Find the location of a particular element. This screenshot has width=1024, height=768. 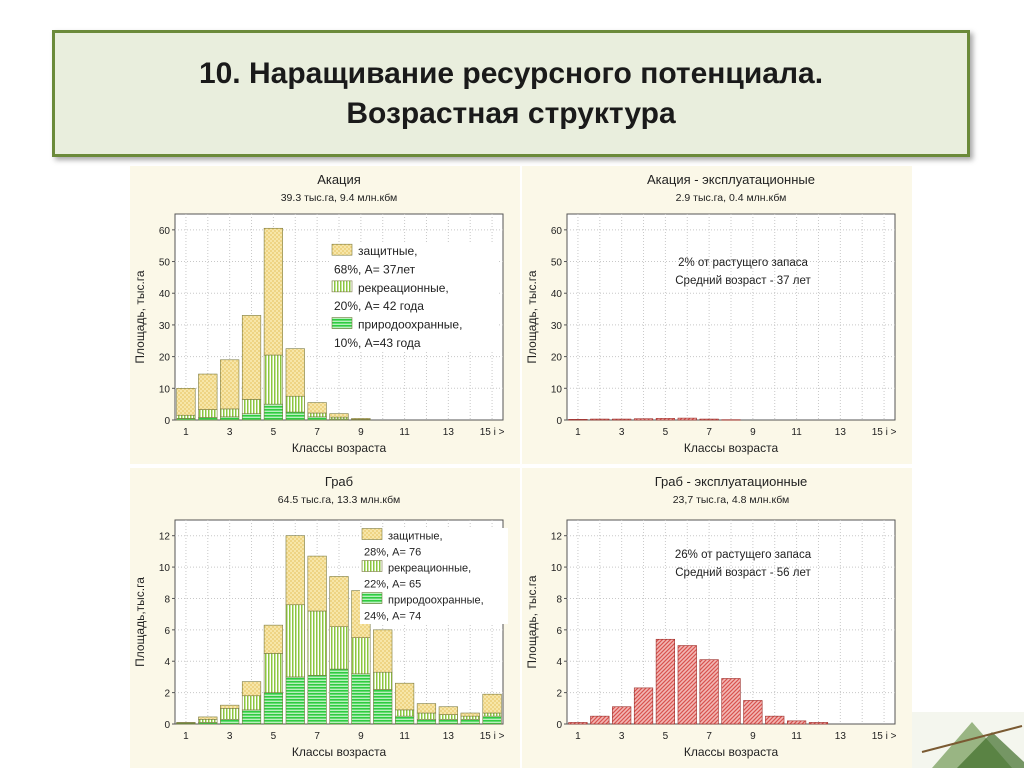

legend-text: 22%, А= 65 is located at coordinates (392, 585).